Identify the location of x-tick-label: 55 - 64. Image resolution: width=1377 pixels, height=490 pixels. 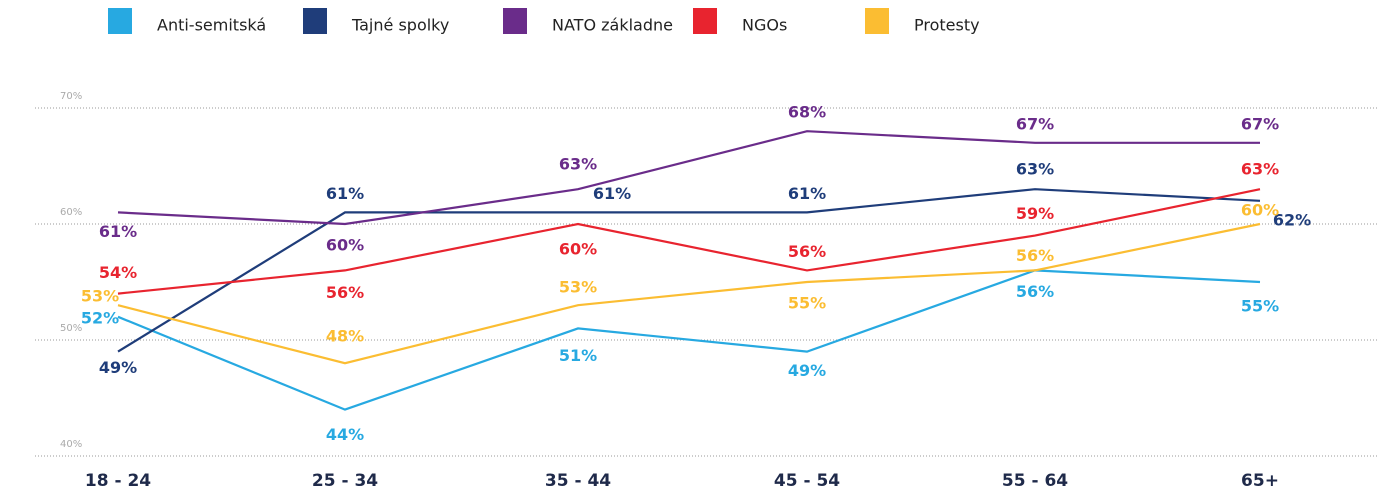
(1035, 480).